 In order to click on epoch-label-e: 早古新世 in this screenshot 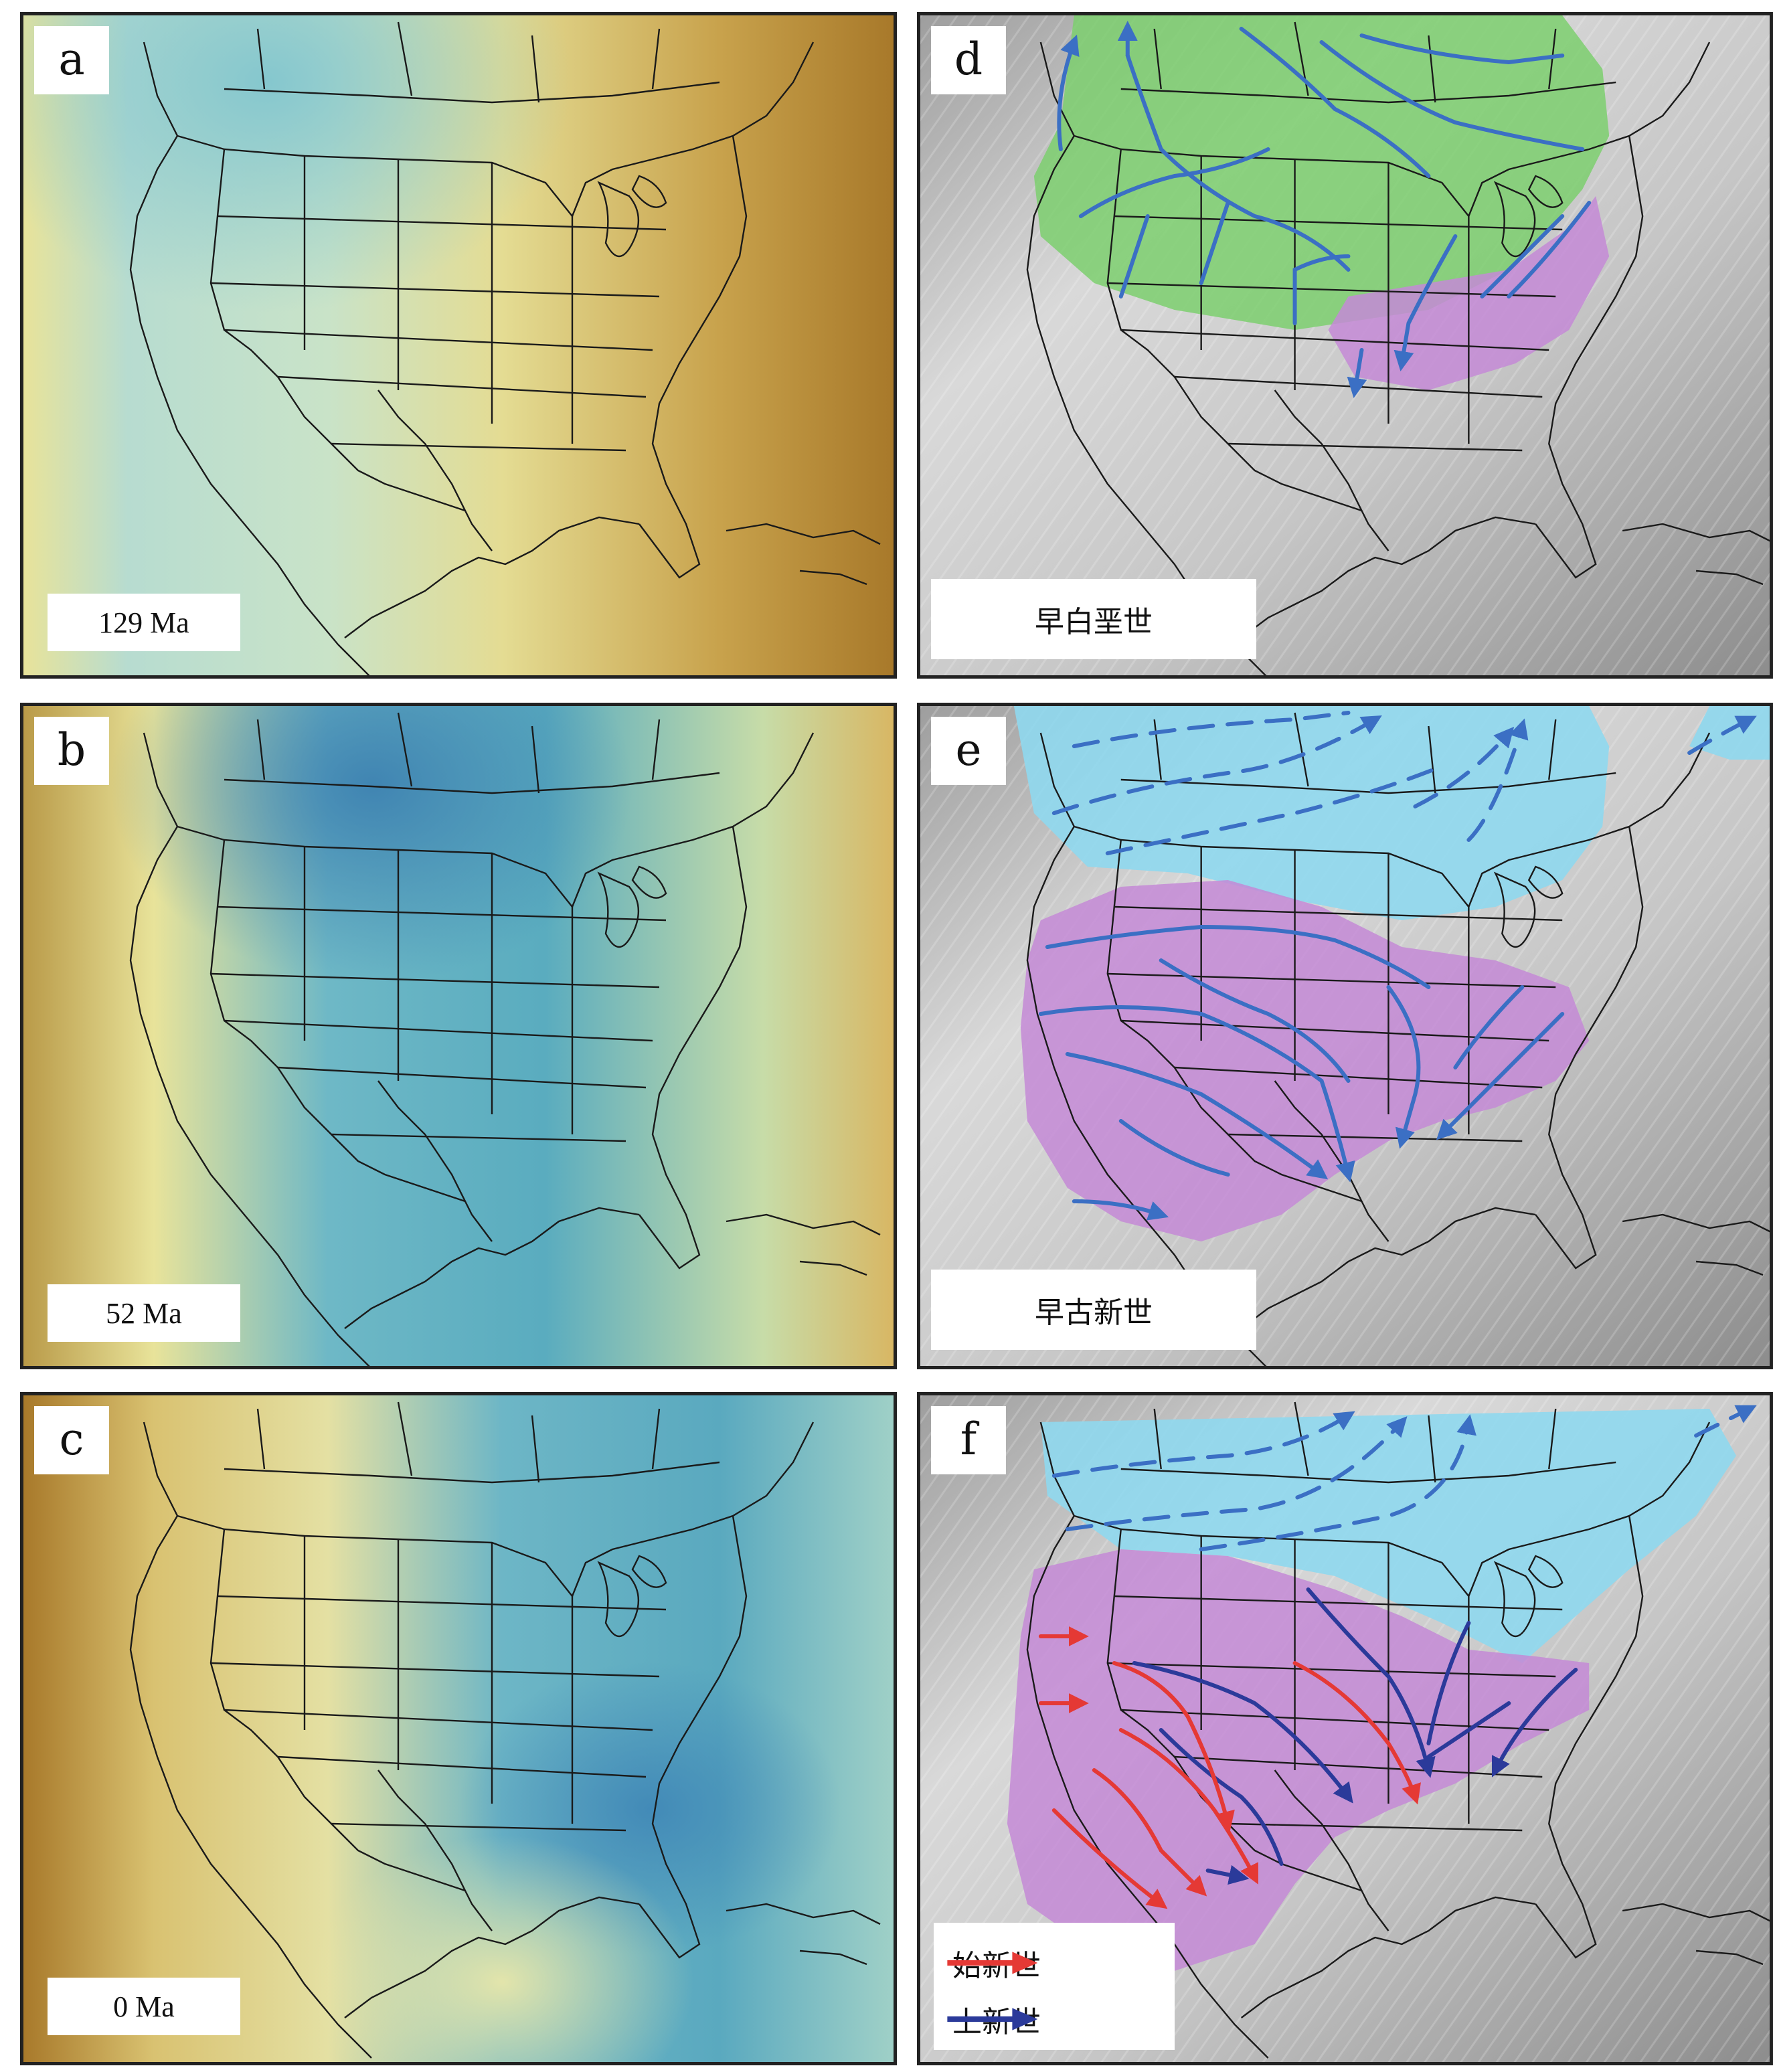, I will do `click(1093, 1310)`.